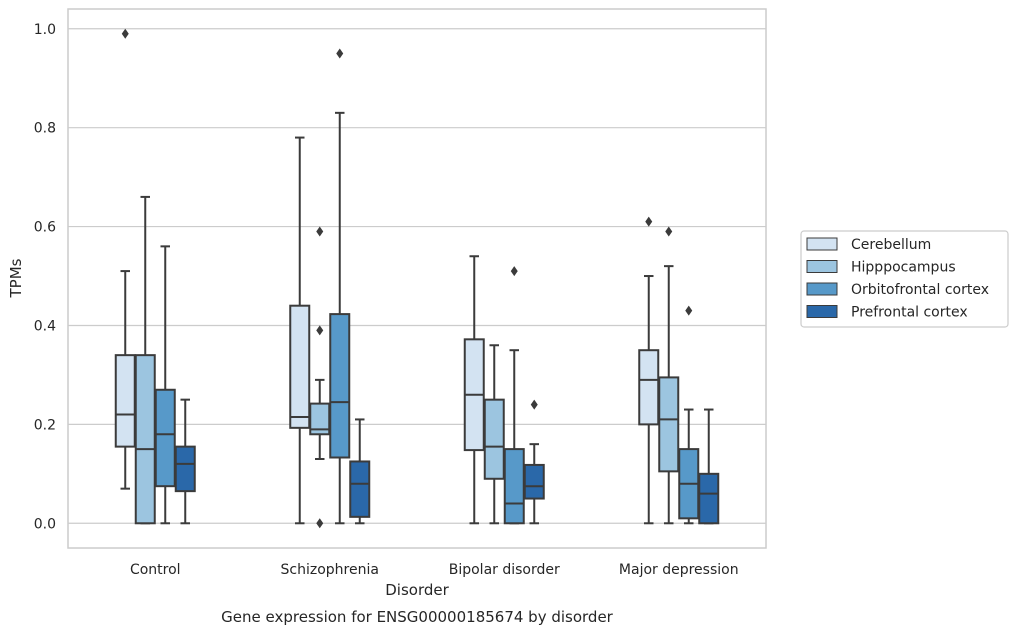 This screenshot has width=1018, height=634. I want to click on x-tick-label: Control, so click(155, 570).